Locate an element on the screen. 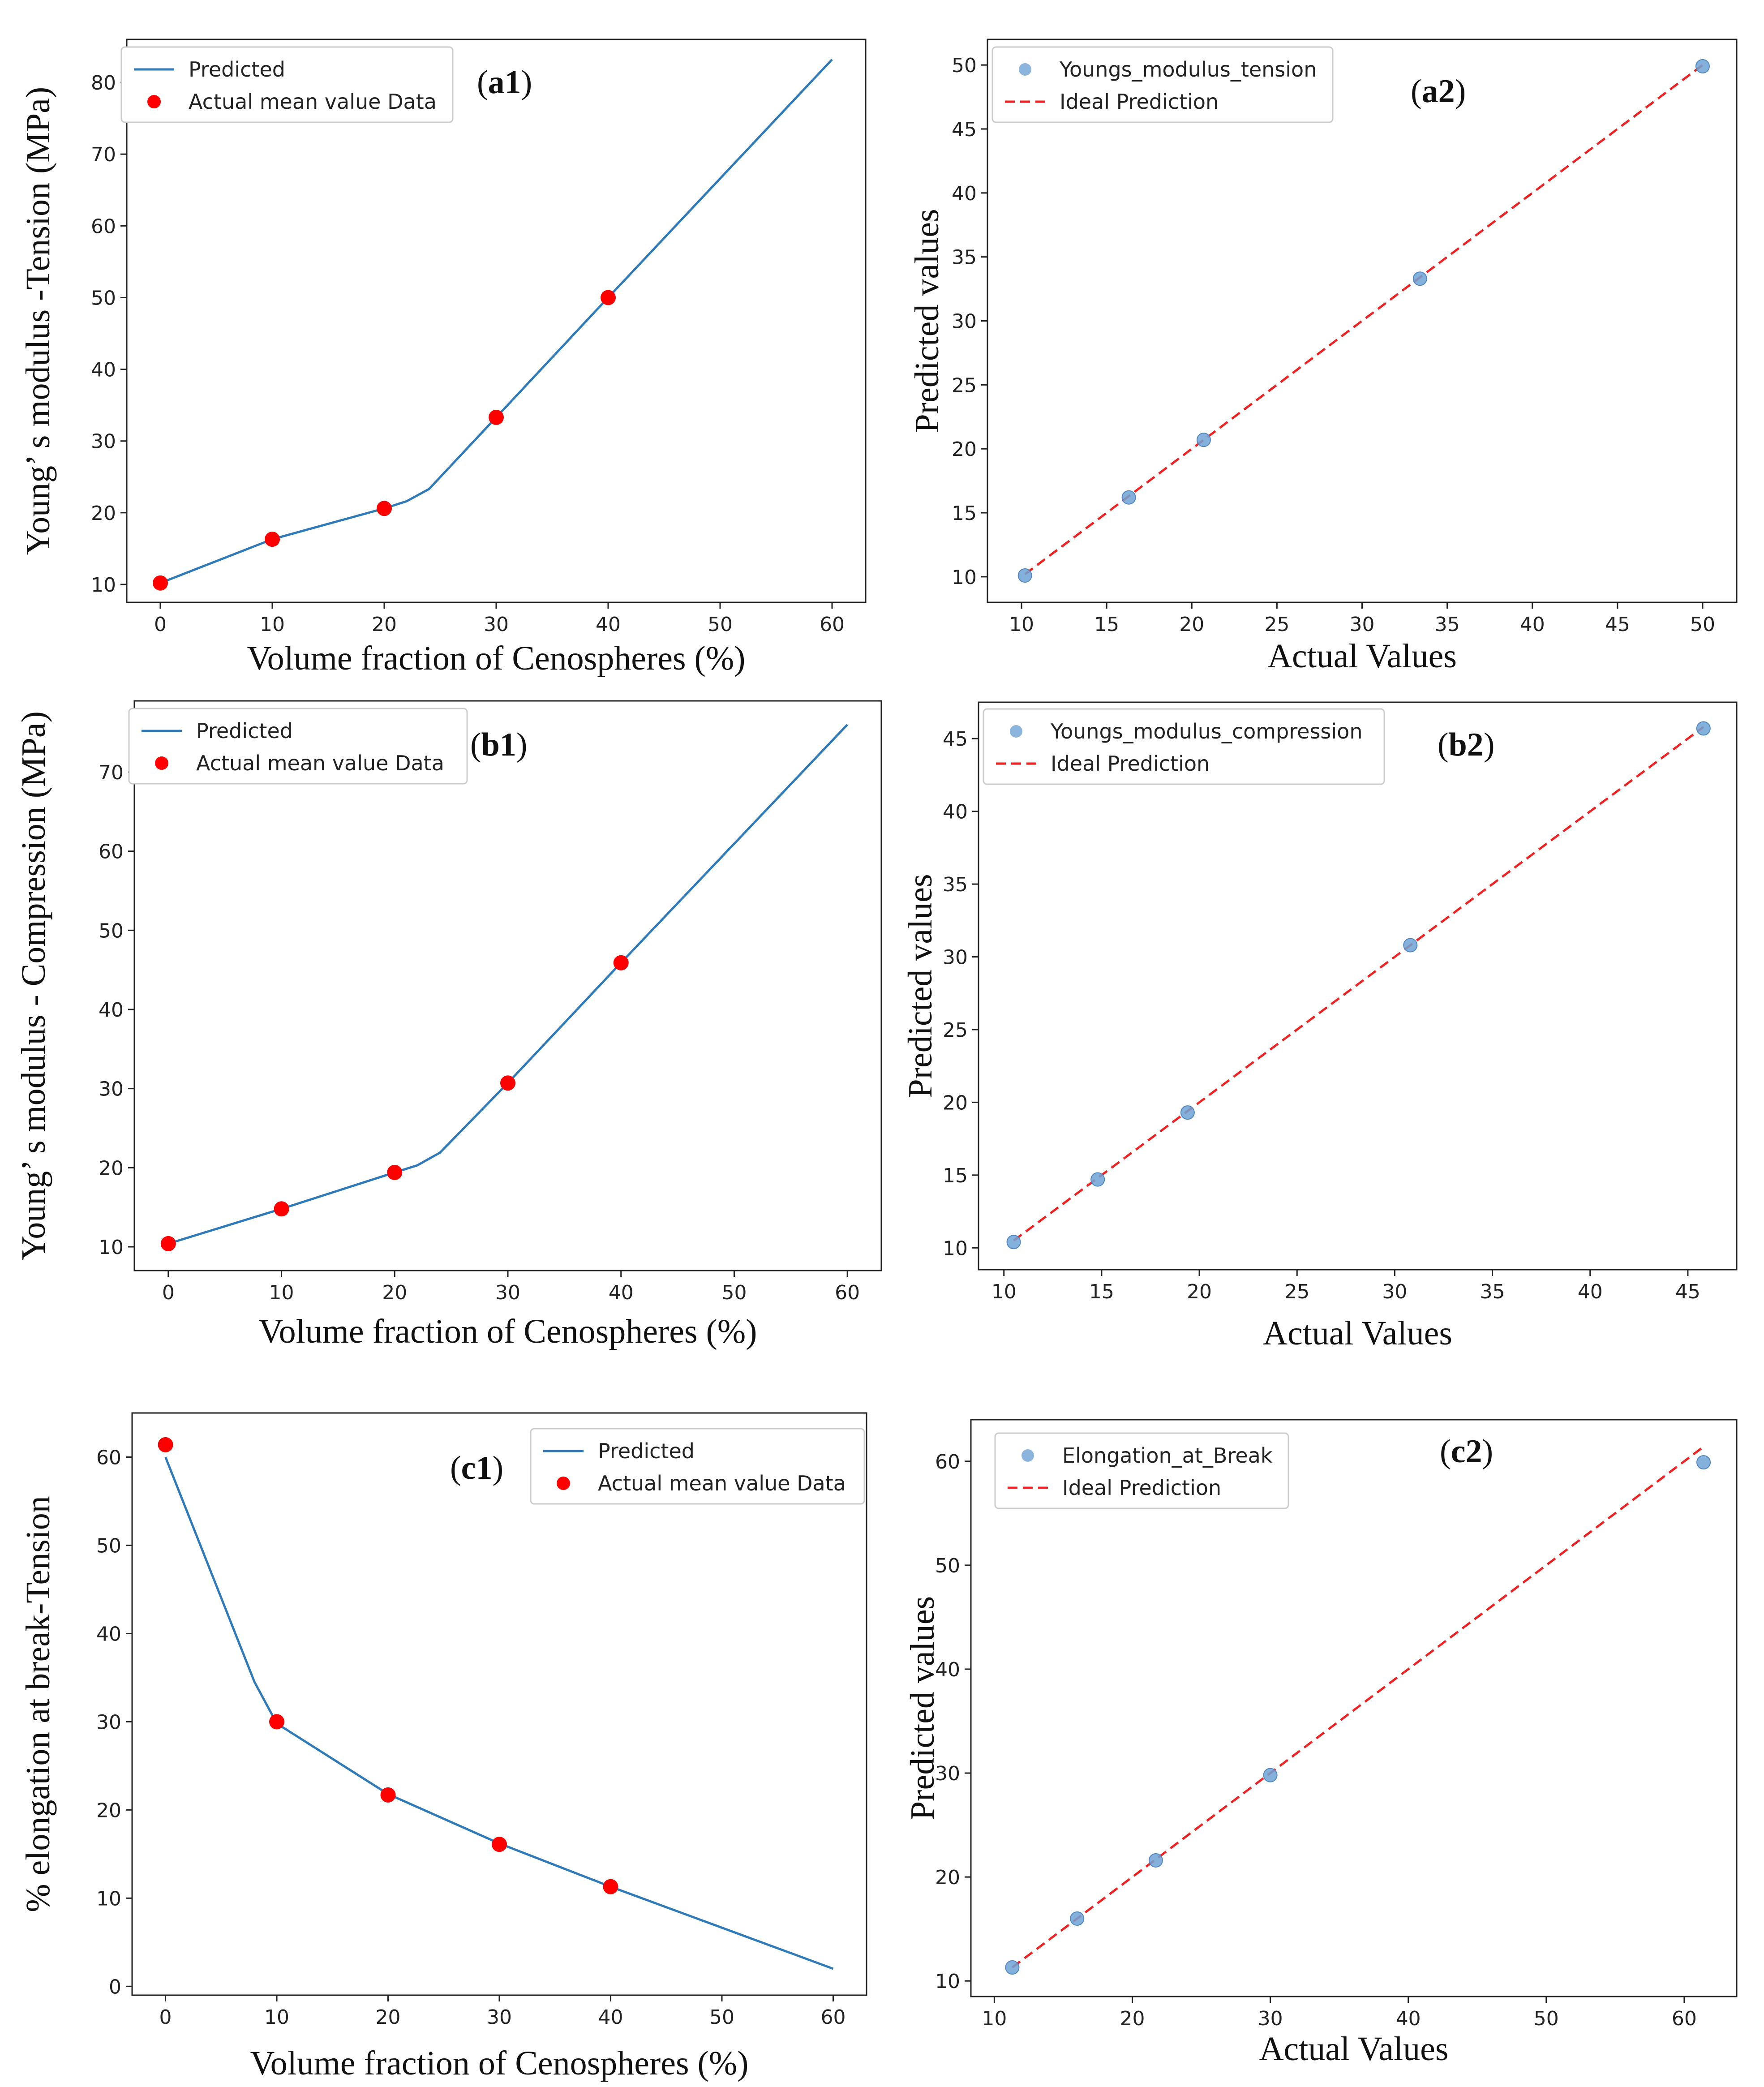 The width and height of the screenshot is (1764, 2087). c2-legend-scatter-label: Elongation_at_Break is located at coordinates (1167, 1456).